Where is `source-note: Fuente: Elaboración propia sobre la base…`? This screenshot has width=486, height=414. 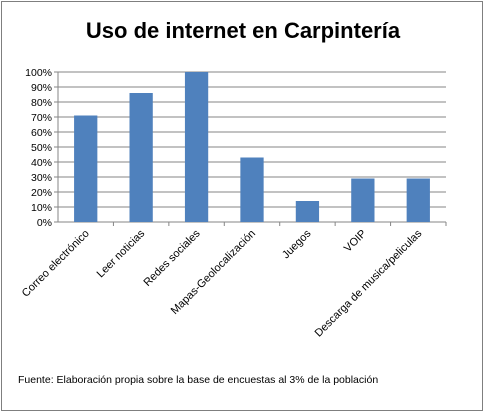
source-note: Fuente: Elaboración propia sobre la base… is located at coordinates (198, 380).